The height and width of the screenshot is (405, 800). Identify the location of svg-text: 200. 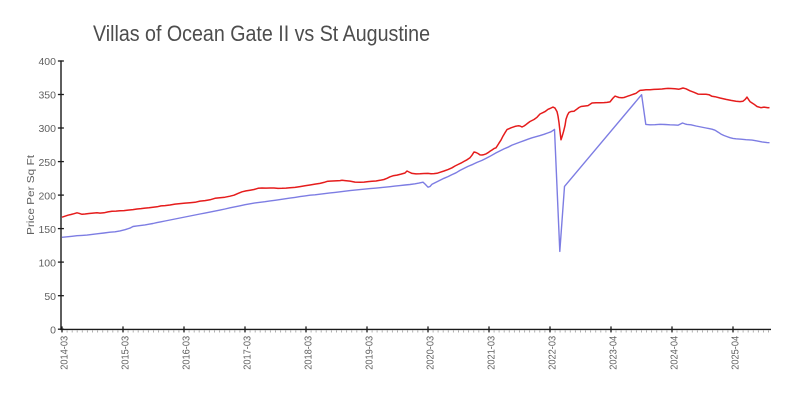
(47, 196).